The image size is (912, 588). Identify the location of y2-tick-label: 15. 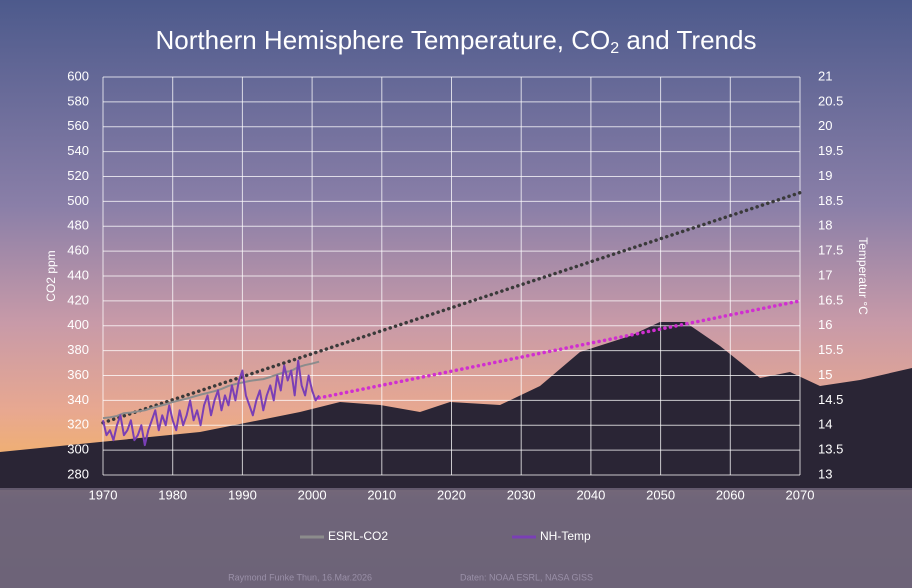
(825, 374).